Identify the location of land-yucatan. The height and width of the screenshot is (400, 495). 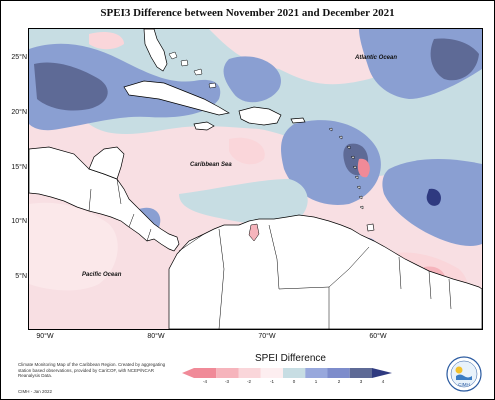
(106, 163).